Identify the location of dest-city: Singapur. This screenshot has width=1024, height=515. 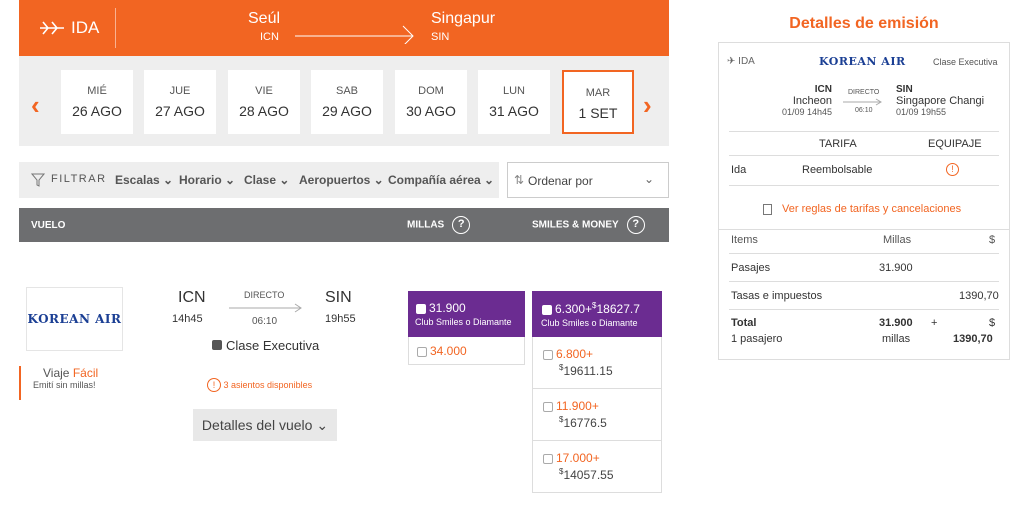
(463, 18).